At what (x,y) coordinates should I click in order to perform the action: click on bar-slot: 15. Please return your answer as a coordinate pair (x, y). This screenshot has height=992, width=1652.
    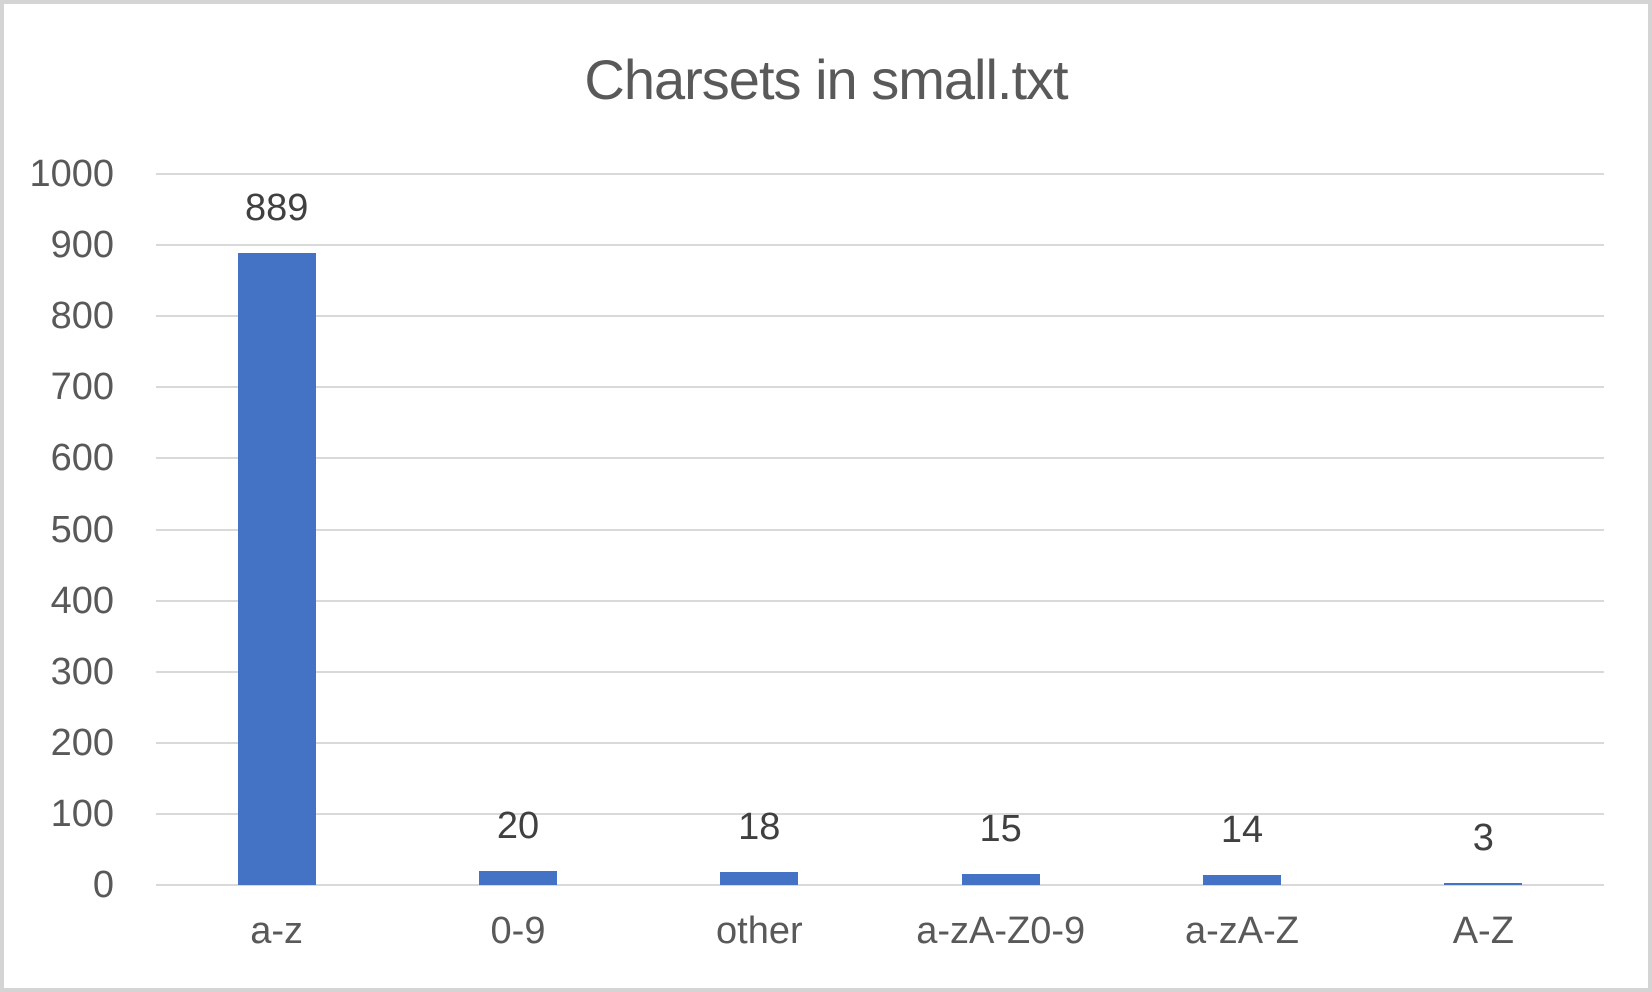
    Looking at the image, I should click on (1000, 529).